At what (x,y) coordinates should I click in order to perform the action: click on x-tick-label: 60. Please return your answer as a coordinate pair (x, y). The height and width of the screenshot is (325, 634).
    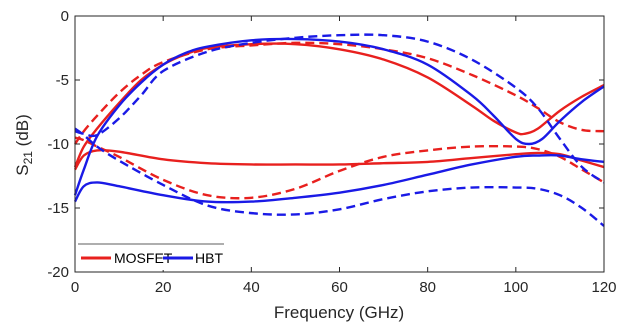
    Looking at the image, I should click on (339, 287).